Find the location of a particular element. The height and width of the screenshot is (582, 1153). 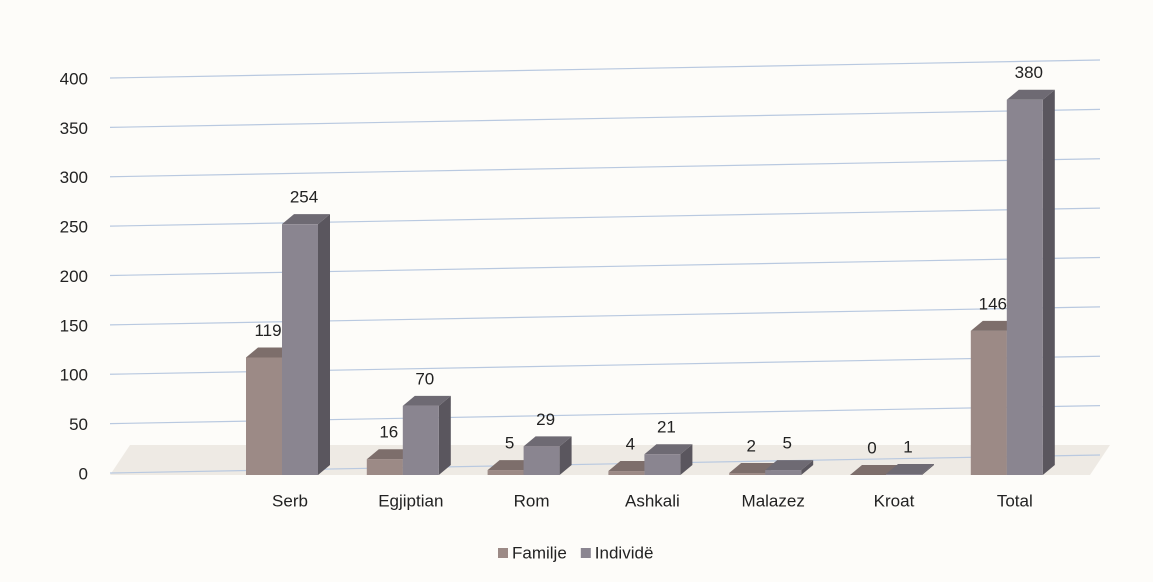

data-label: 1 is located at coordinates (907, 446).